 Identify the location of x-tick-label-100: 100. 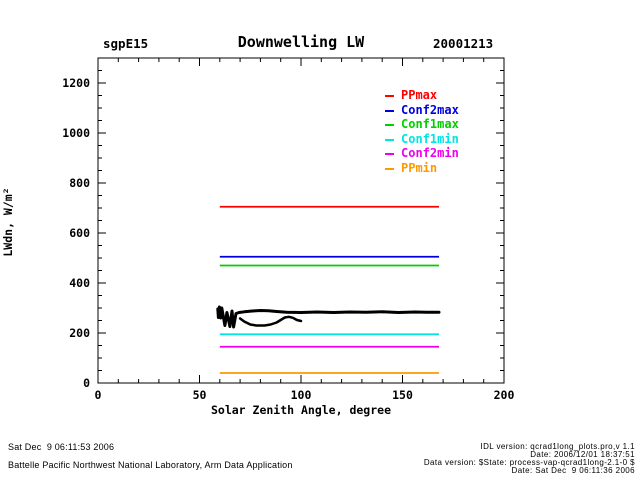
(301, 395).